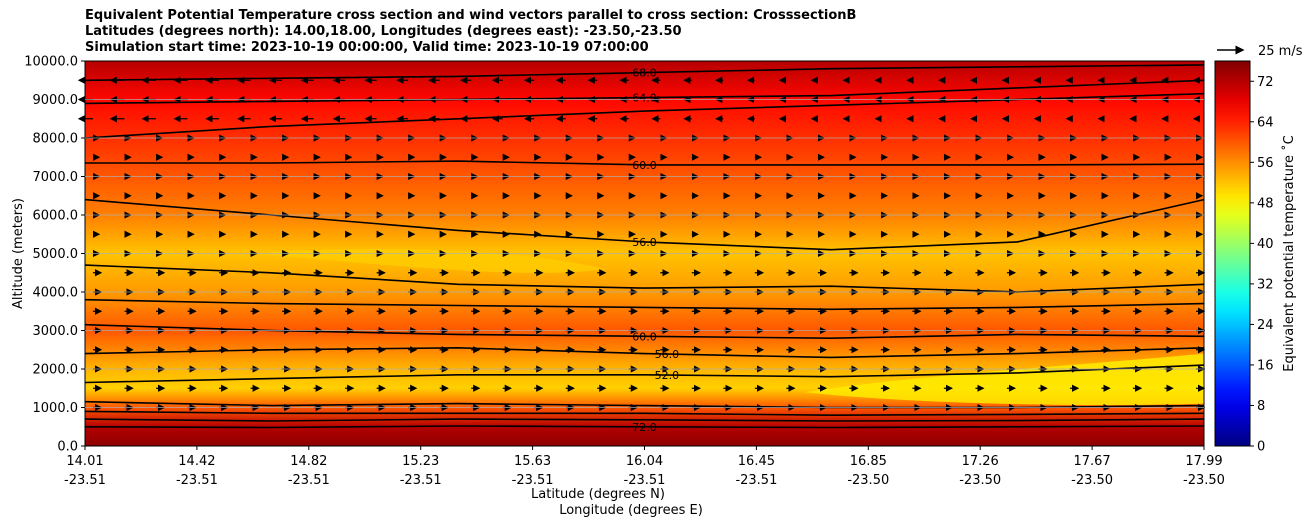 The image size is (1308, 526). What do you see at coordinates (1265, 325) in the screenshot?
I see `colorbar-tick-label: 24` at bounding box center [1265, 325].